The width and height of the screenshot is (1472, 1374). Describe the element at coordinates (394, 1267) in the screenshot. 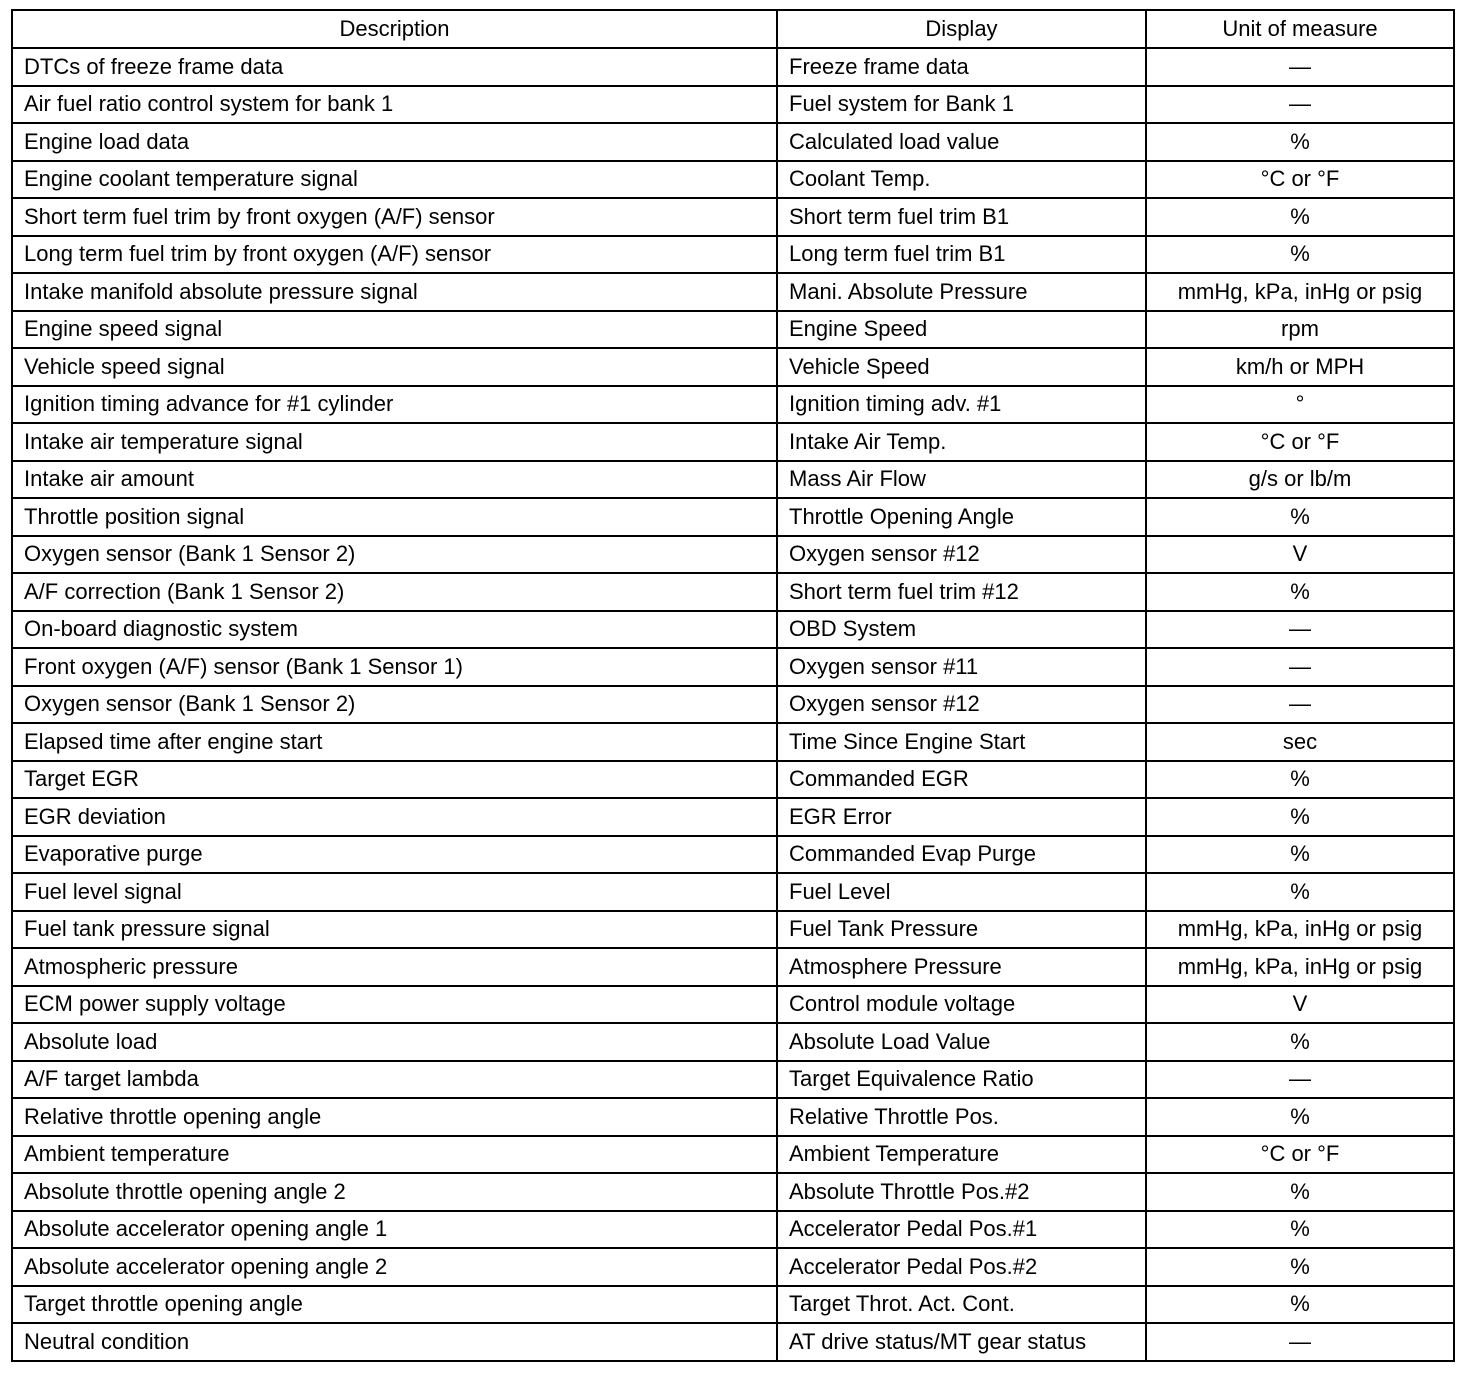

I see `cell-description: Absolute accelerator opening angle 2` at that location.